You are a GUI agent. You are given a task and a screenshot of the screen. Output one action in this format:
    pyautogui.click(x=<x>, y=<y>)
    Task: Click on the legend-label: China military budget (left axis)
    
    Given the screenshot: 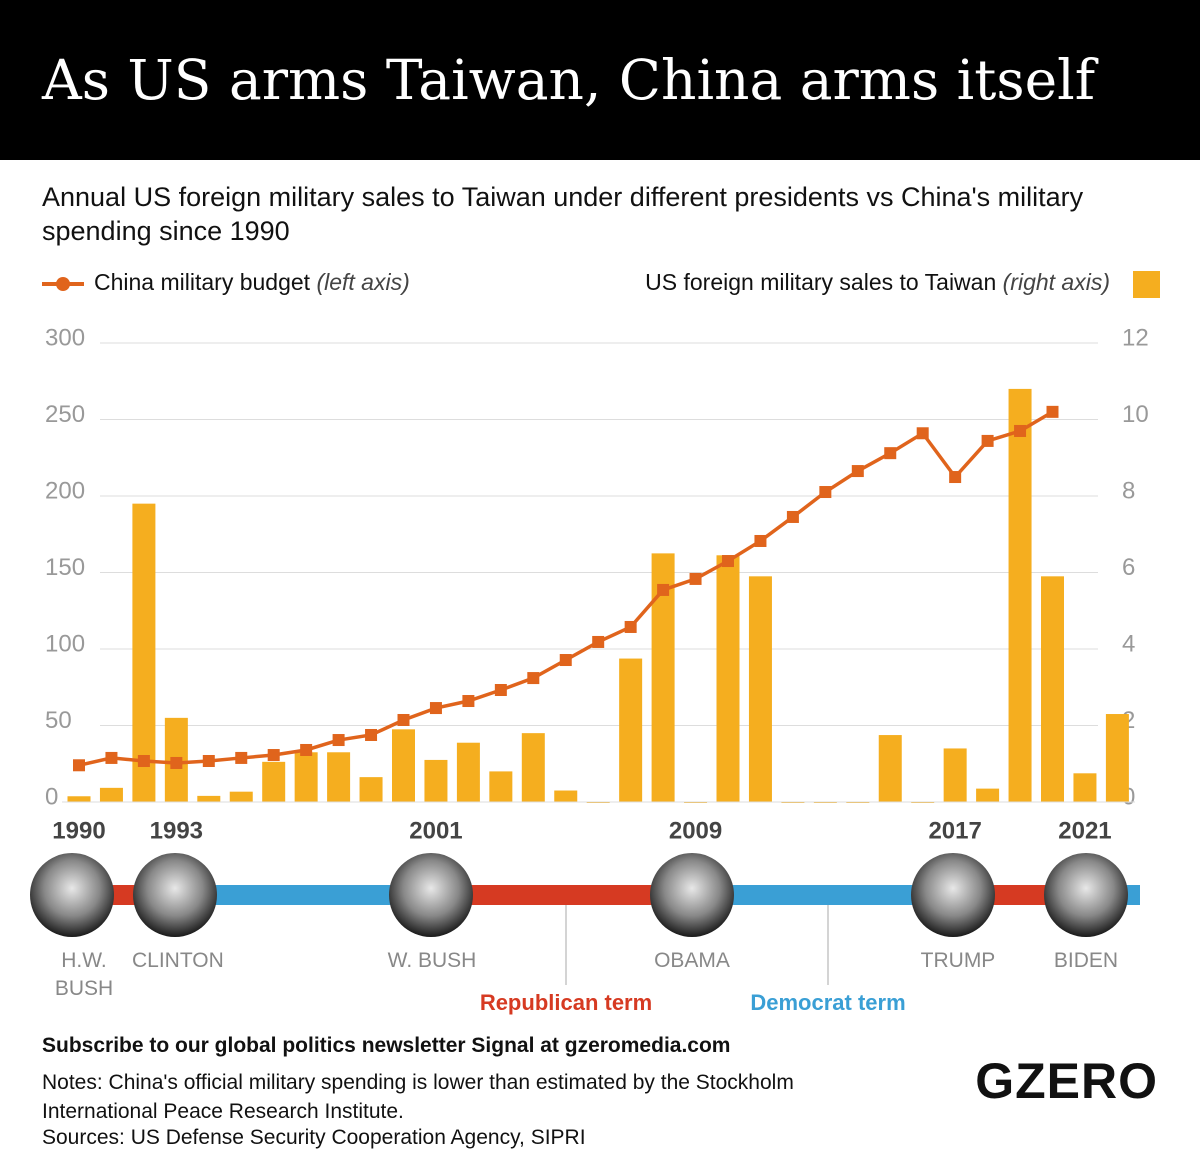 What is the action you would take?
    pyautogui.click(x=252, y=282)
    